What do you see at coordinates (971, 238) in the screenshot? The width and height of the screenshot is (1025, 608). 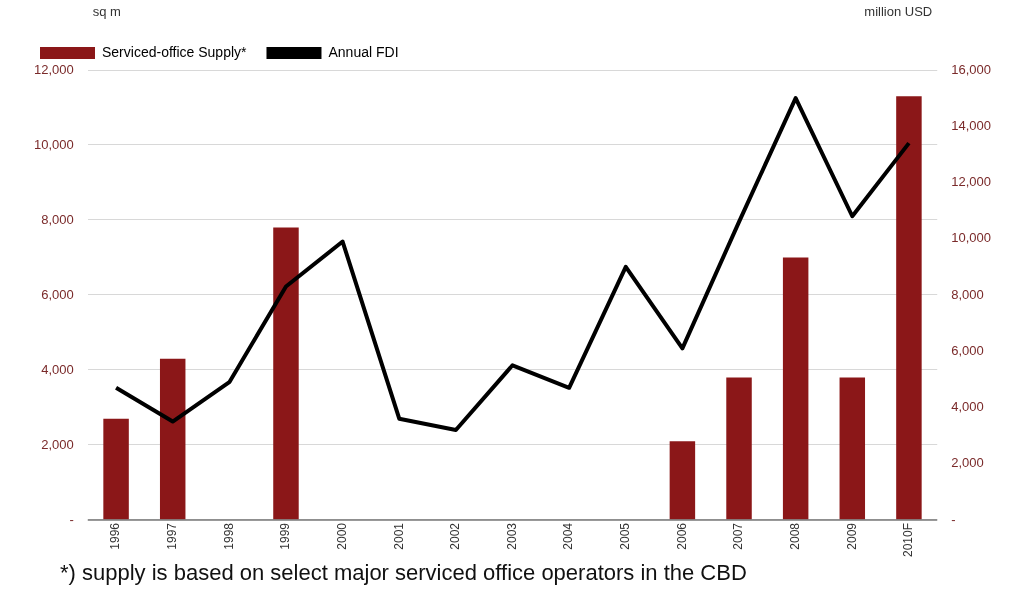 I see `y2-tick-label: 10,000` at bounding box center [971, 238].